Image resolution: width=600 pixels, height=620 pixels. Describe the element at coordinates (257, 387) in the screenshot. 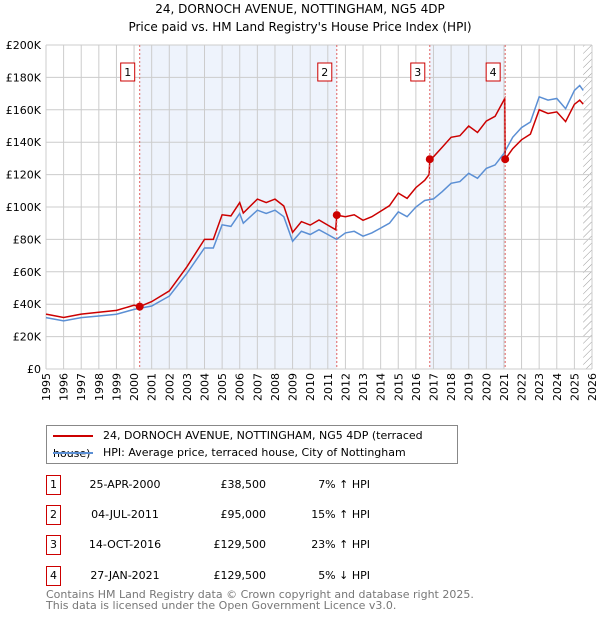

I see `x-tick-label: 2007` at that location.